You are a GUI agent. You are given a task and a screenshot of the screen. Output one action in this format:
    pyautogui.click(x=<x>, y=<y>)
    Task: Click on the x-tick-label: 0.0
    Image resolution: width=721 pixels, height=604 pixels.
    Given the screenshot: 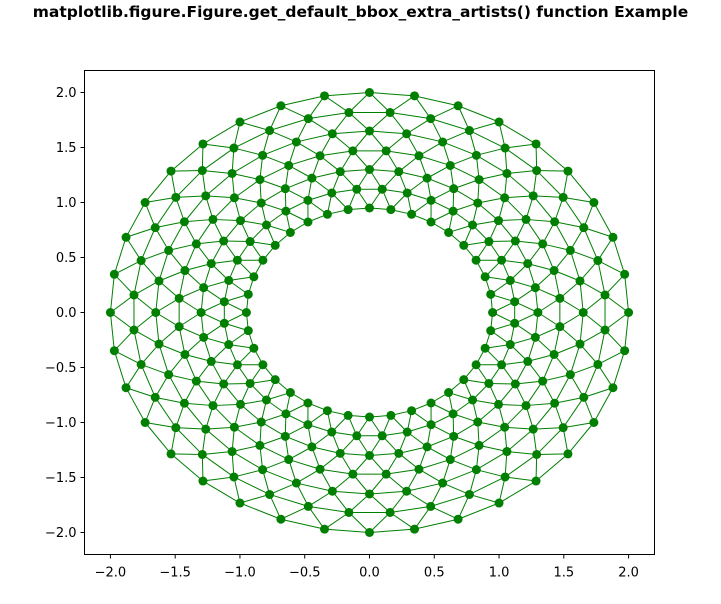 What is the action you would take?
    pyautogui.click(x=369, y=573)
    